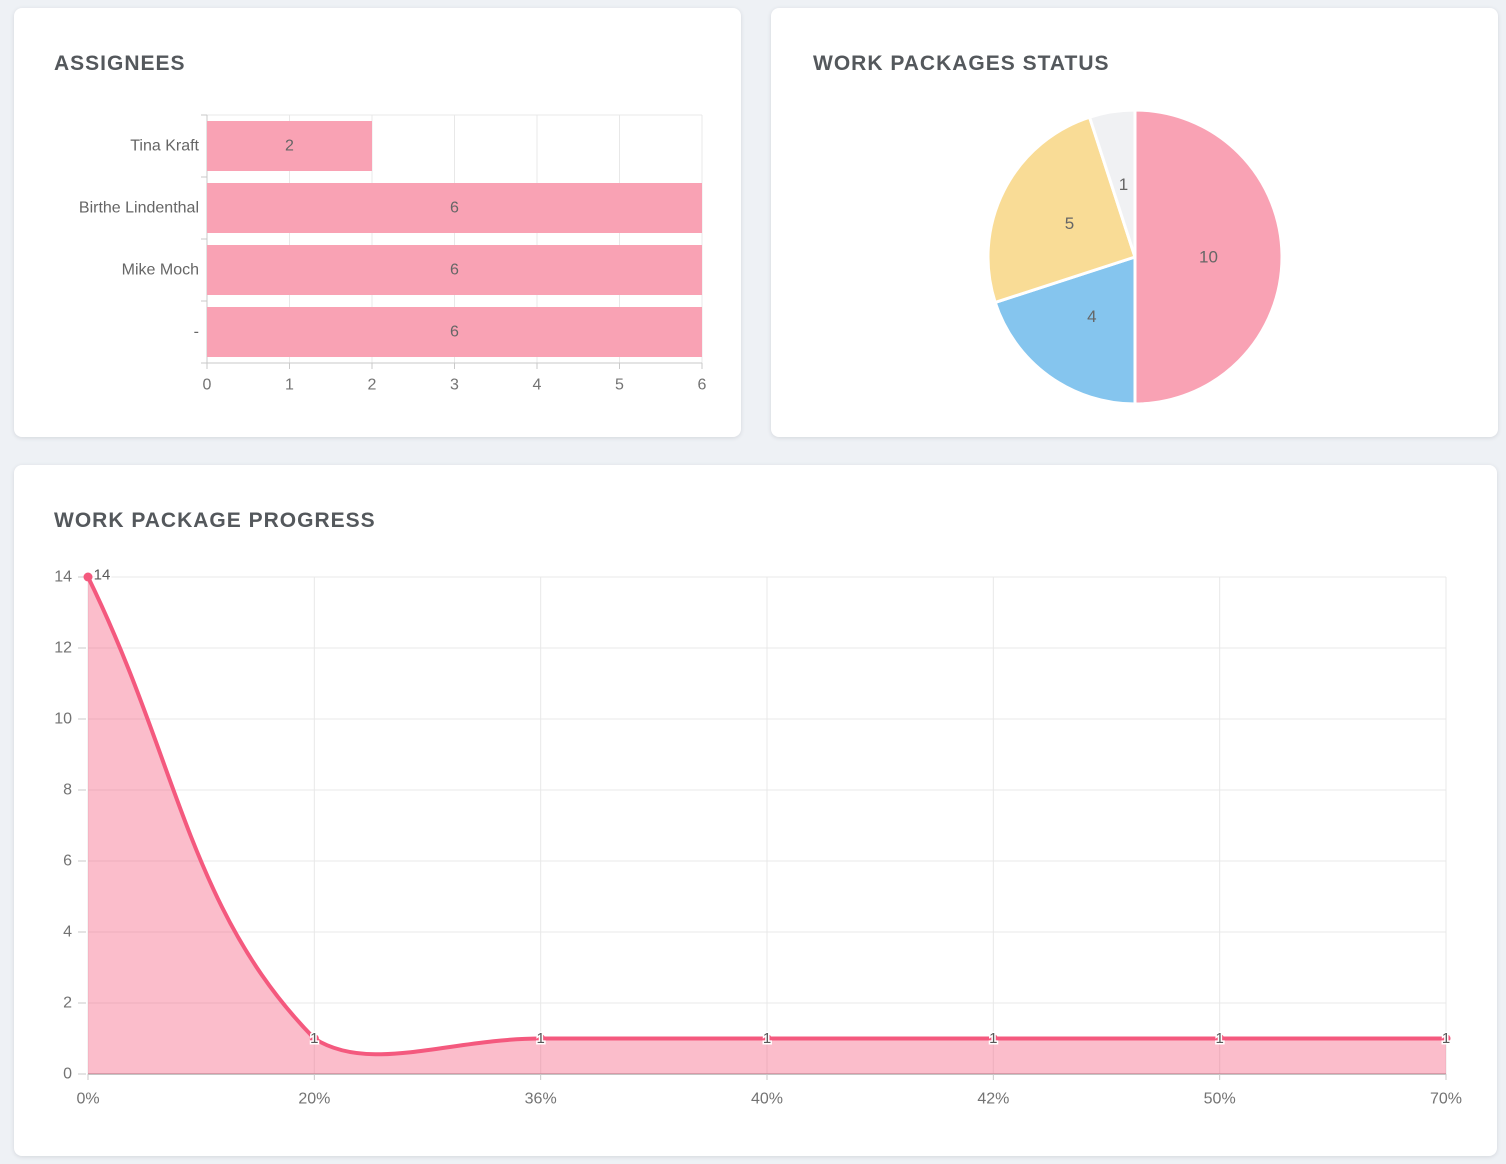  Describe the element at coordinates (961, 63) in the screenshot. I see `work-packages-status-card-title: WORK PACKAGES STATUS` at that location.